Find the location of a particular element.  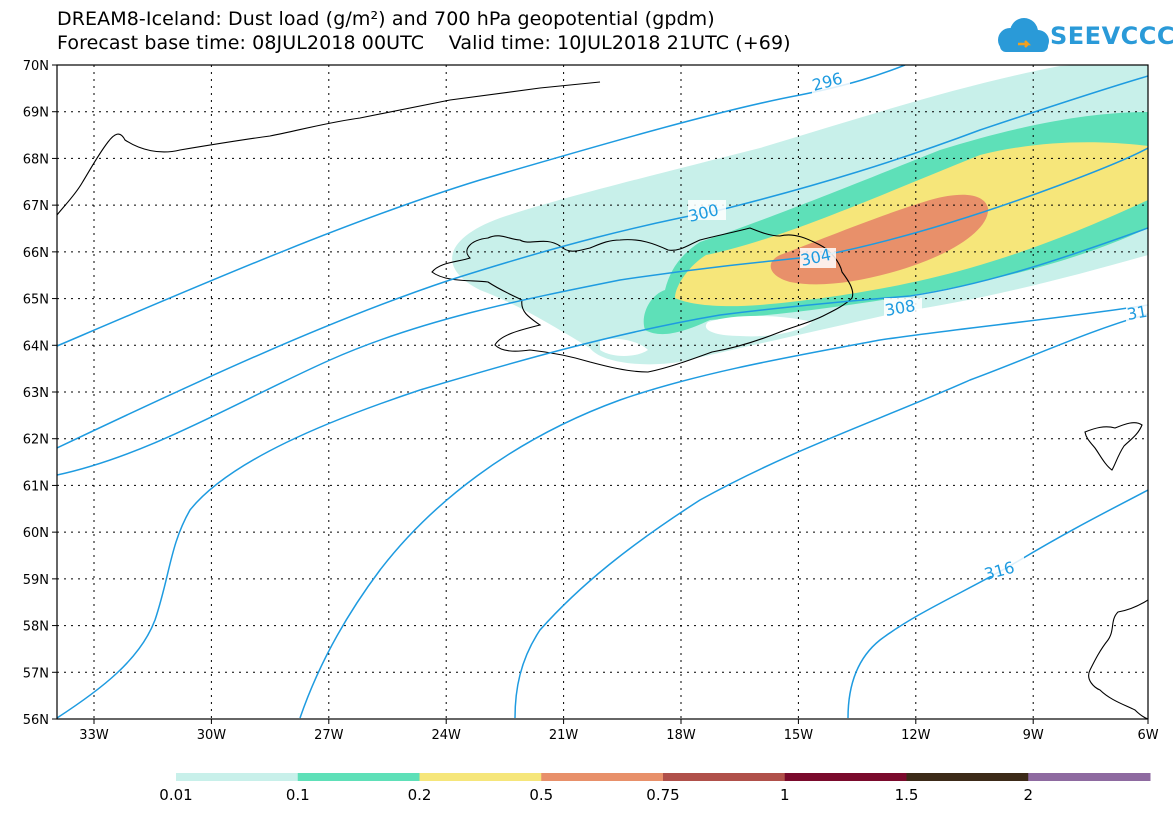

lat-label: 62N is located at coordinates (36, 440).